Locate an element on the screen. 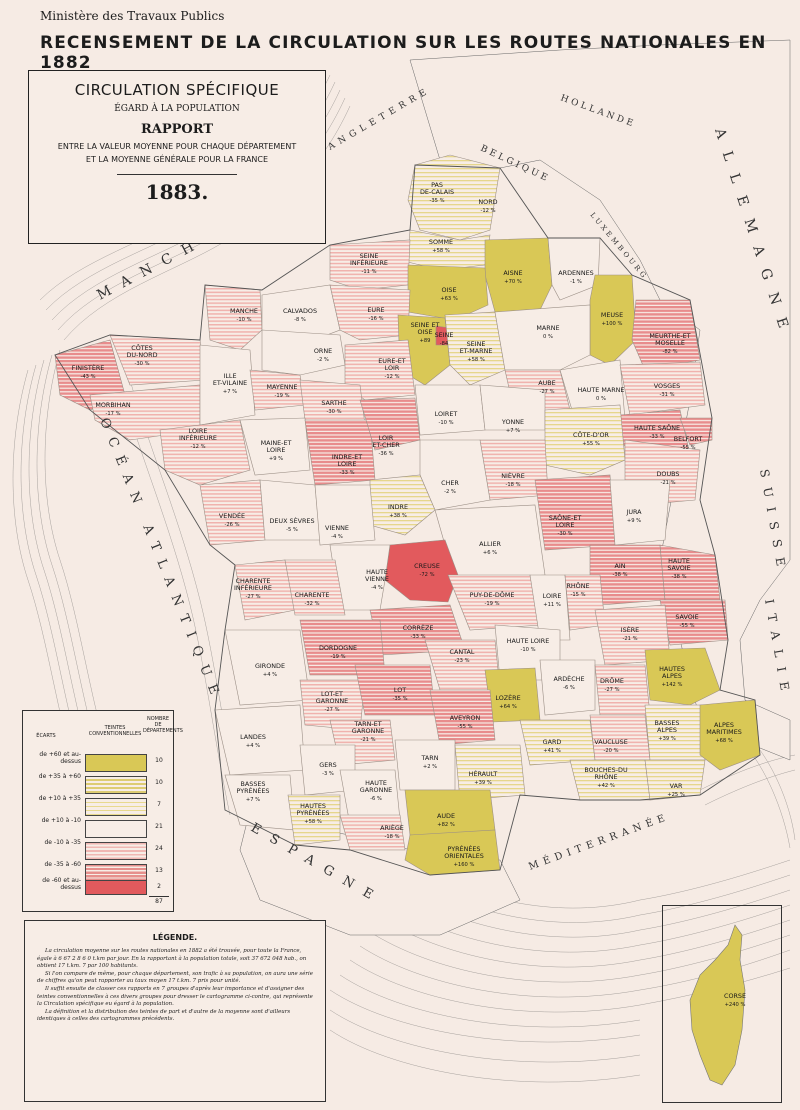 This screenshot has height=1110, width=800. department-label: CHARENTE -32 % is located at coordinates (312, 599).